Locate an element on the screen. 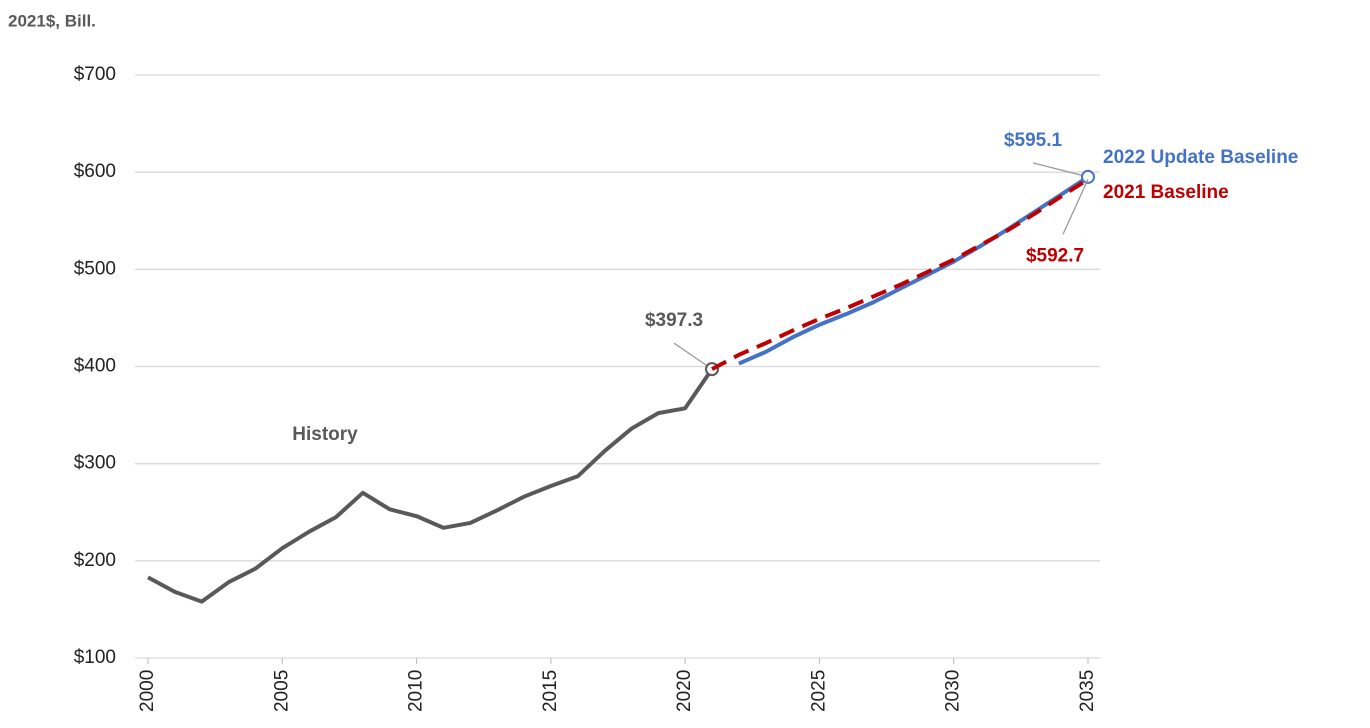  y-tick-label: $200 is located at coordinates (95, 560).